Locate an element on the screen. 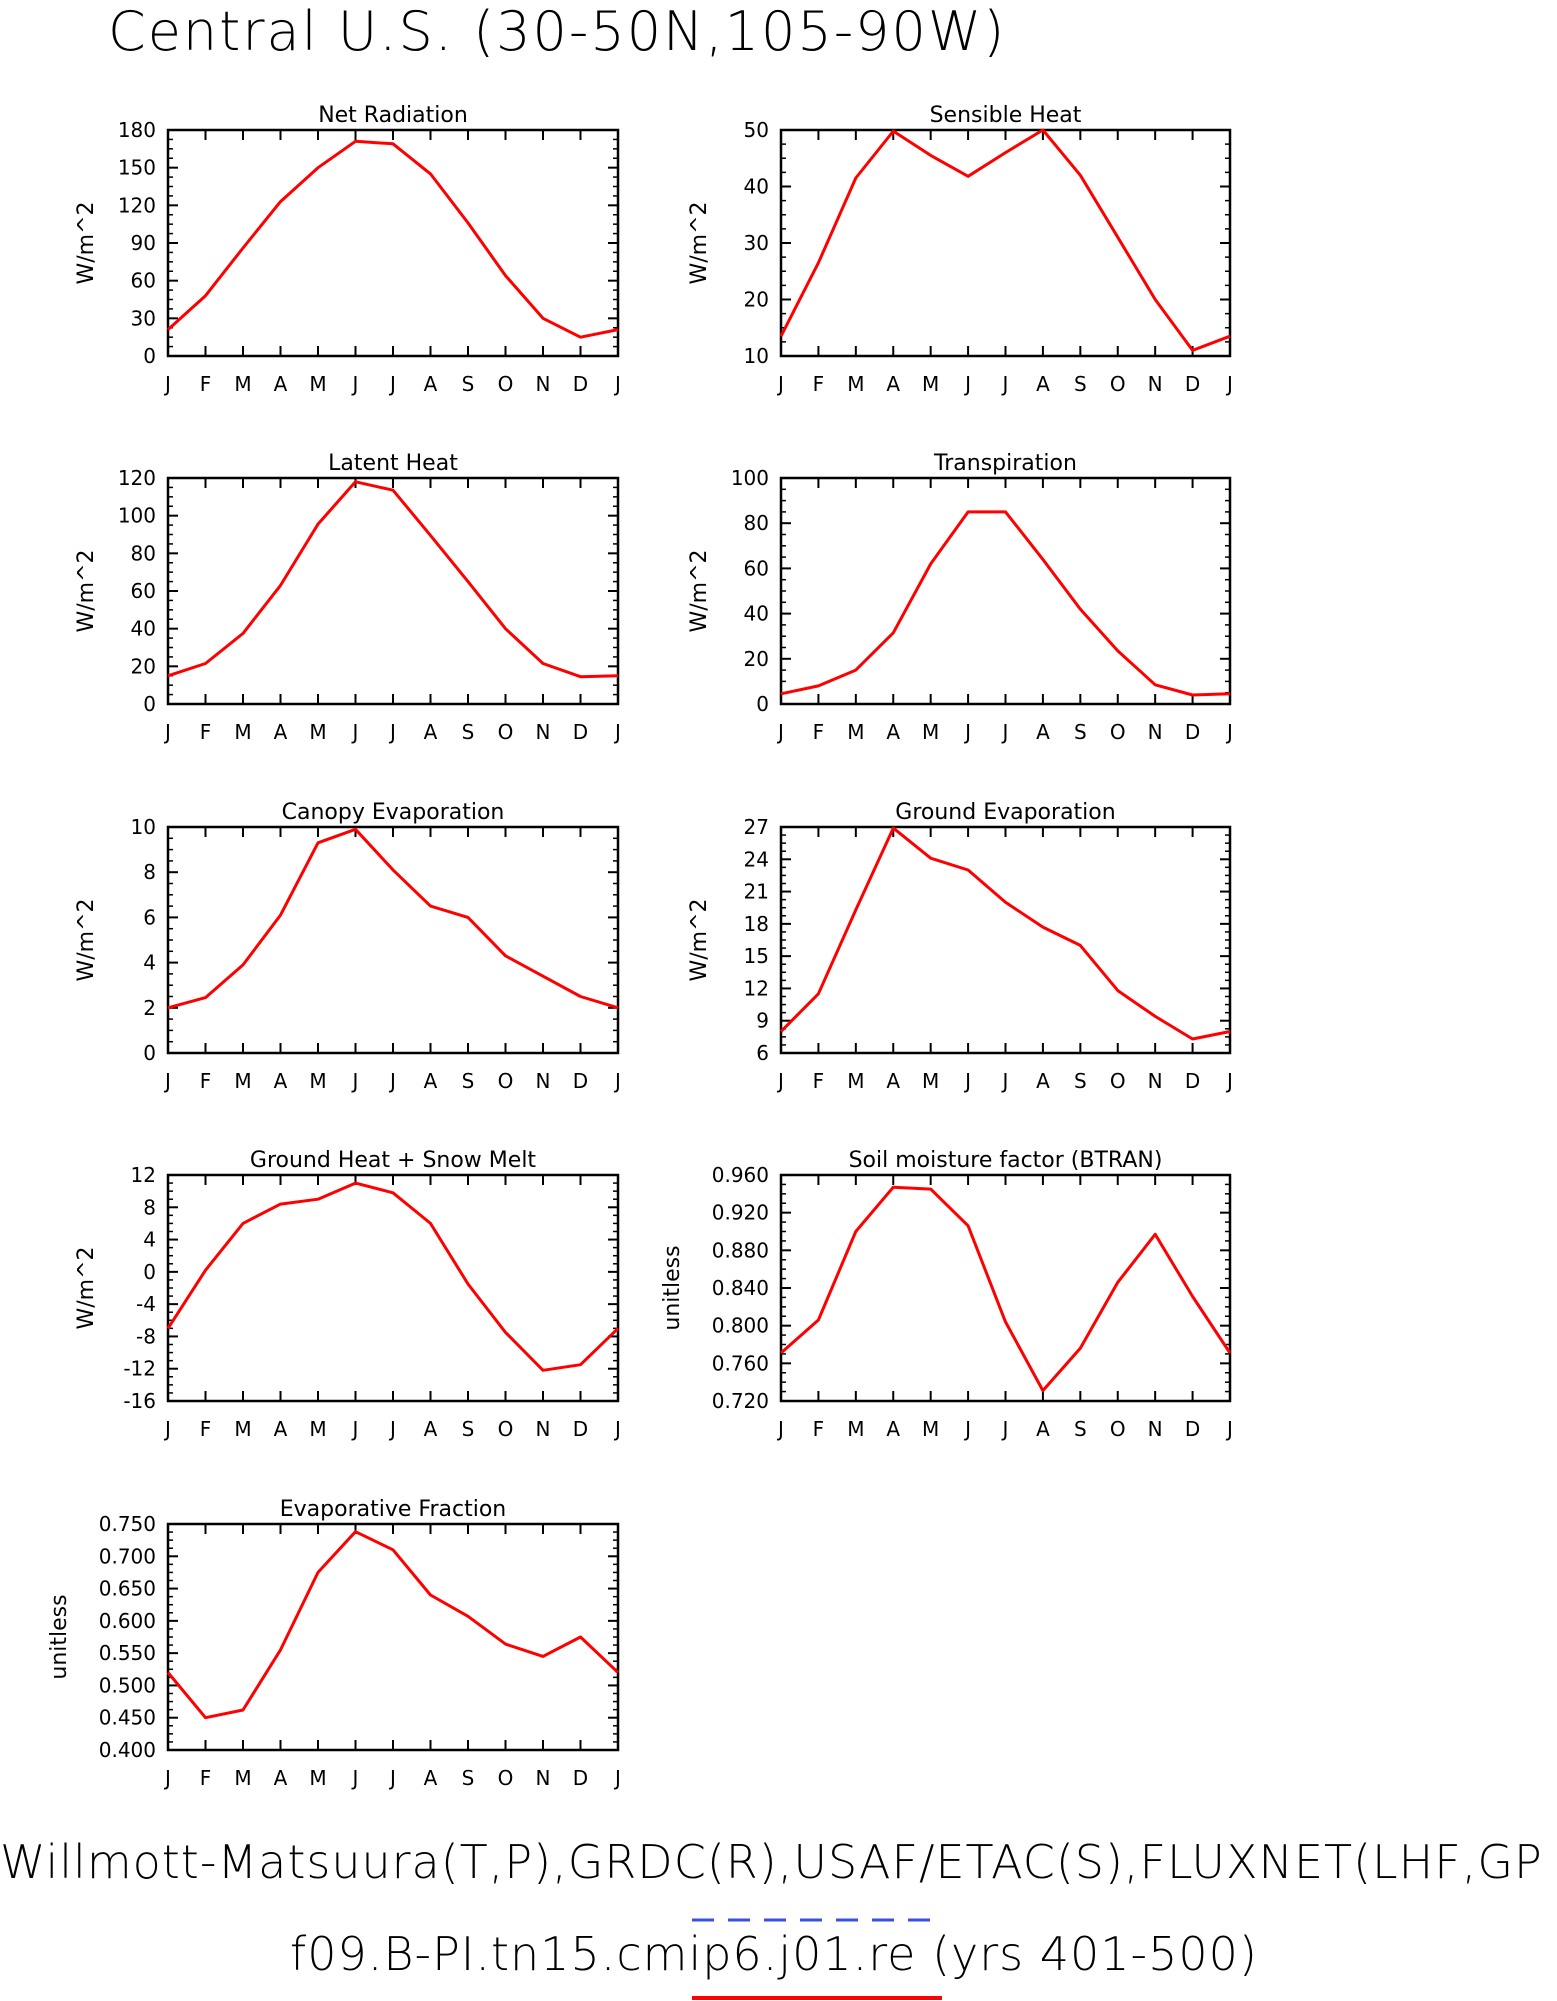 The height and width of the screenshot is (2001, 1557). y-tick-label: 0.550 is located at coordinates (127, 1653).